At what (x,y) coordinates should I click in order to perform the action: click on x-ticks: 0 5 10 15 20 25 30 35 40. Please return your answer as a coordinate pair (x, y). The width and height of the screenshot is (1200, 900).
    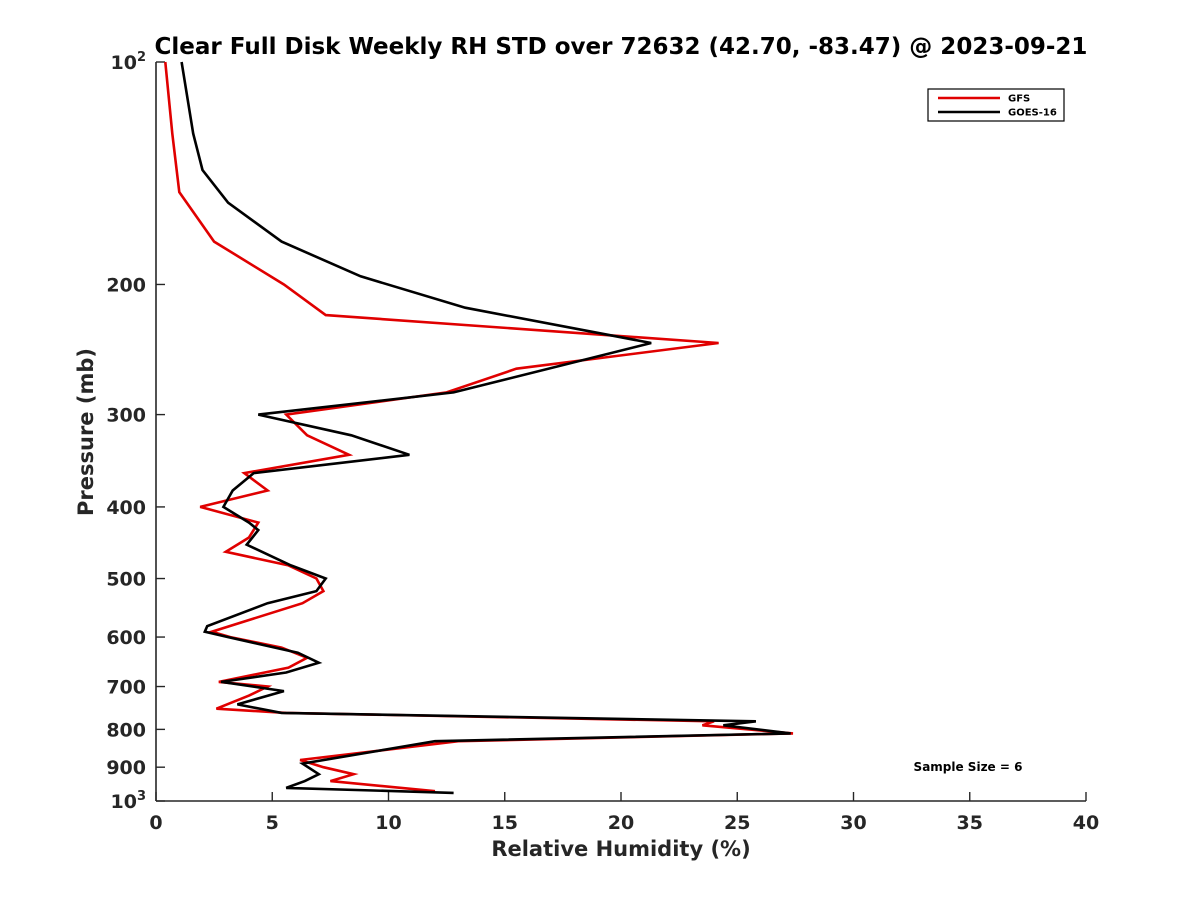
    Looking at the image, I should click on (624, 813).